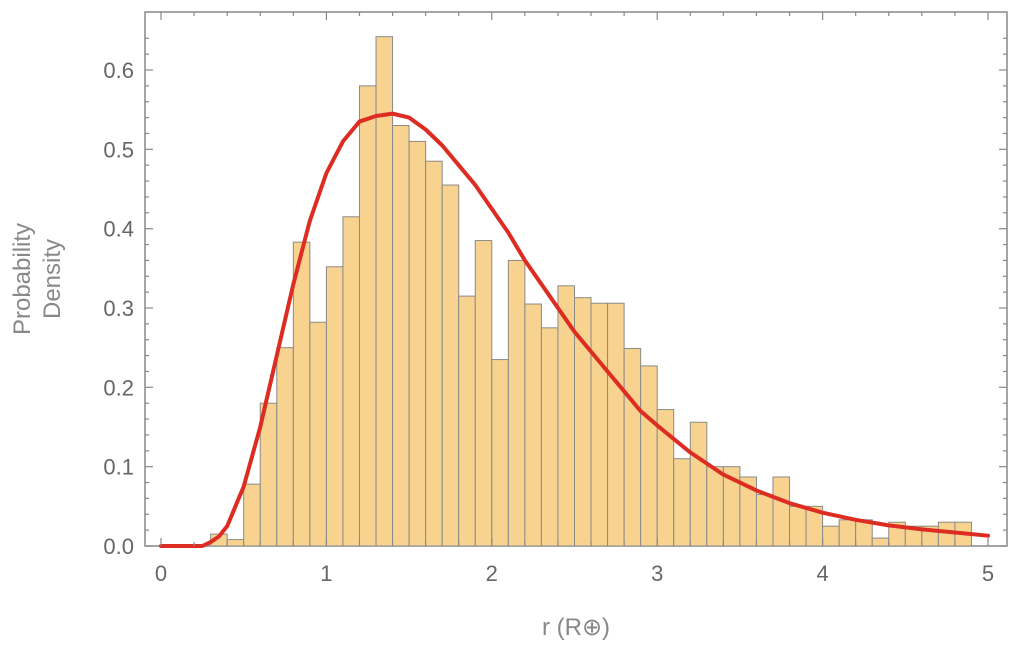 This screenshot has height=647, width=1024. What do you see at coordinates (118, 308) in the screenshot?
I see `y-tick-label: 0.3` at bounding box center [118, 308].